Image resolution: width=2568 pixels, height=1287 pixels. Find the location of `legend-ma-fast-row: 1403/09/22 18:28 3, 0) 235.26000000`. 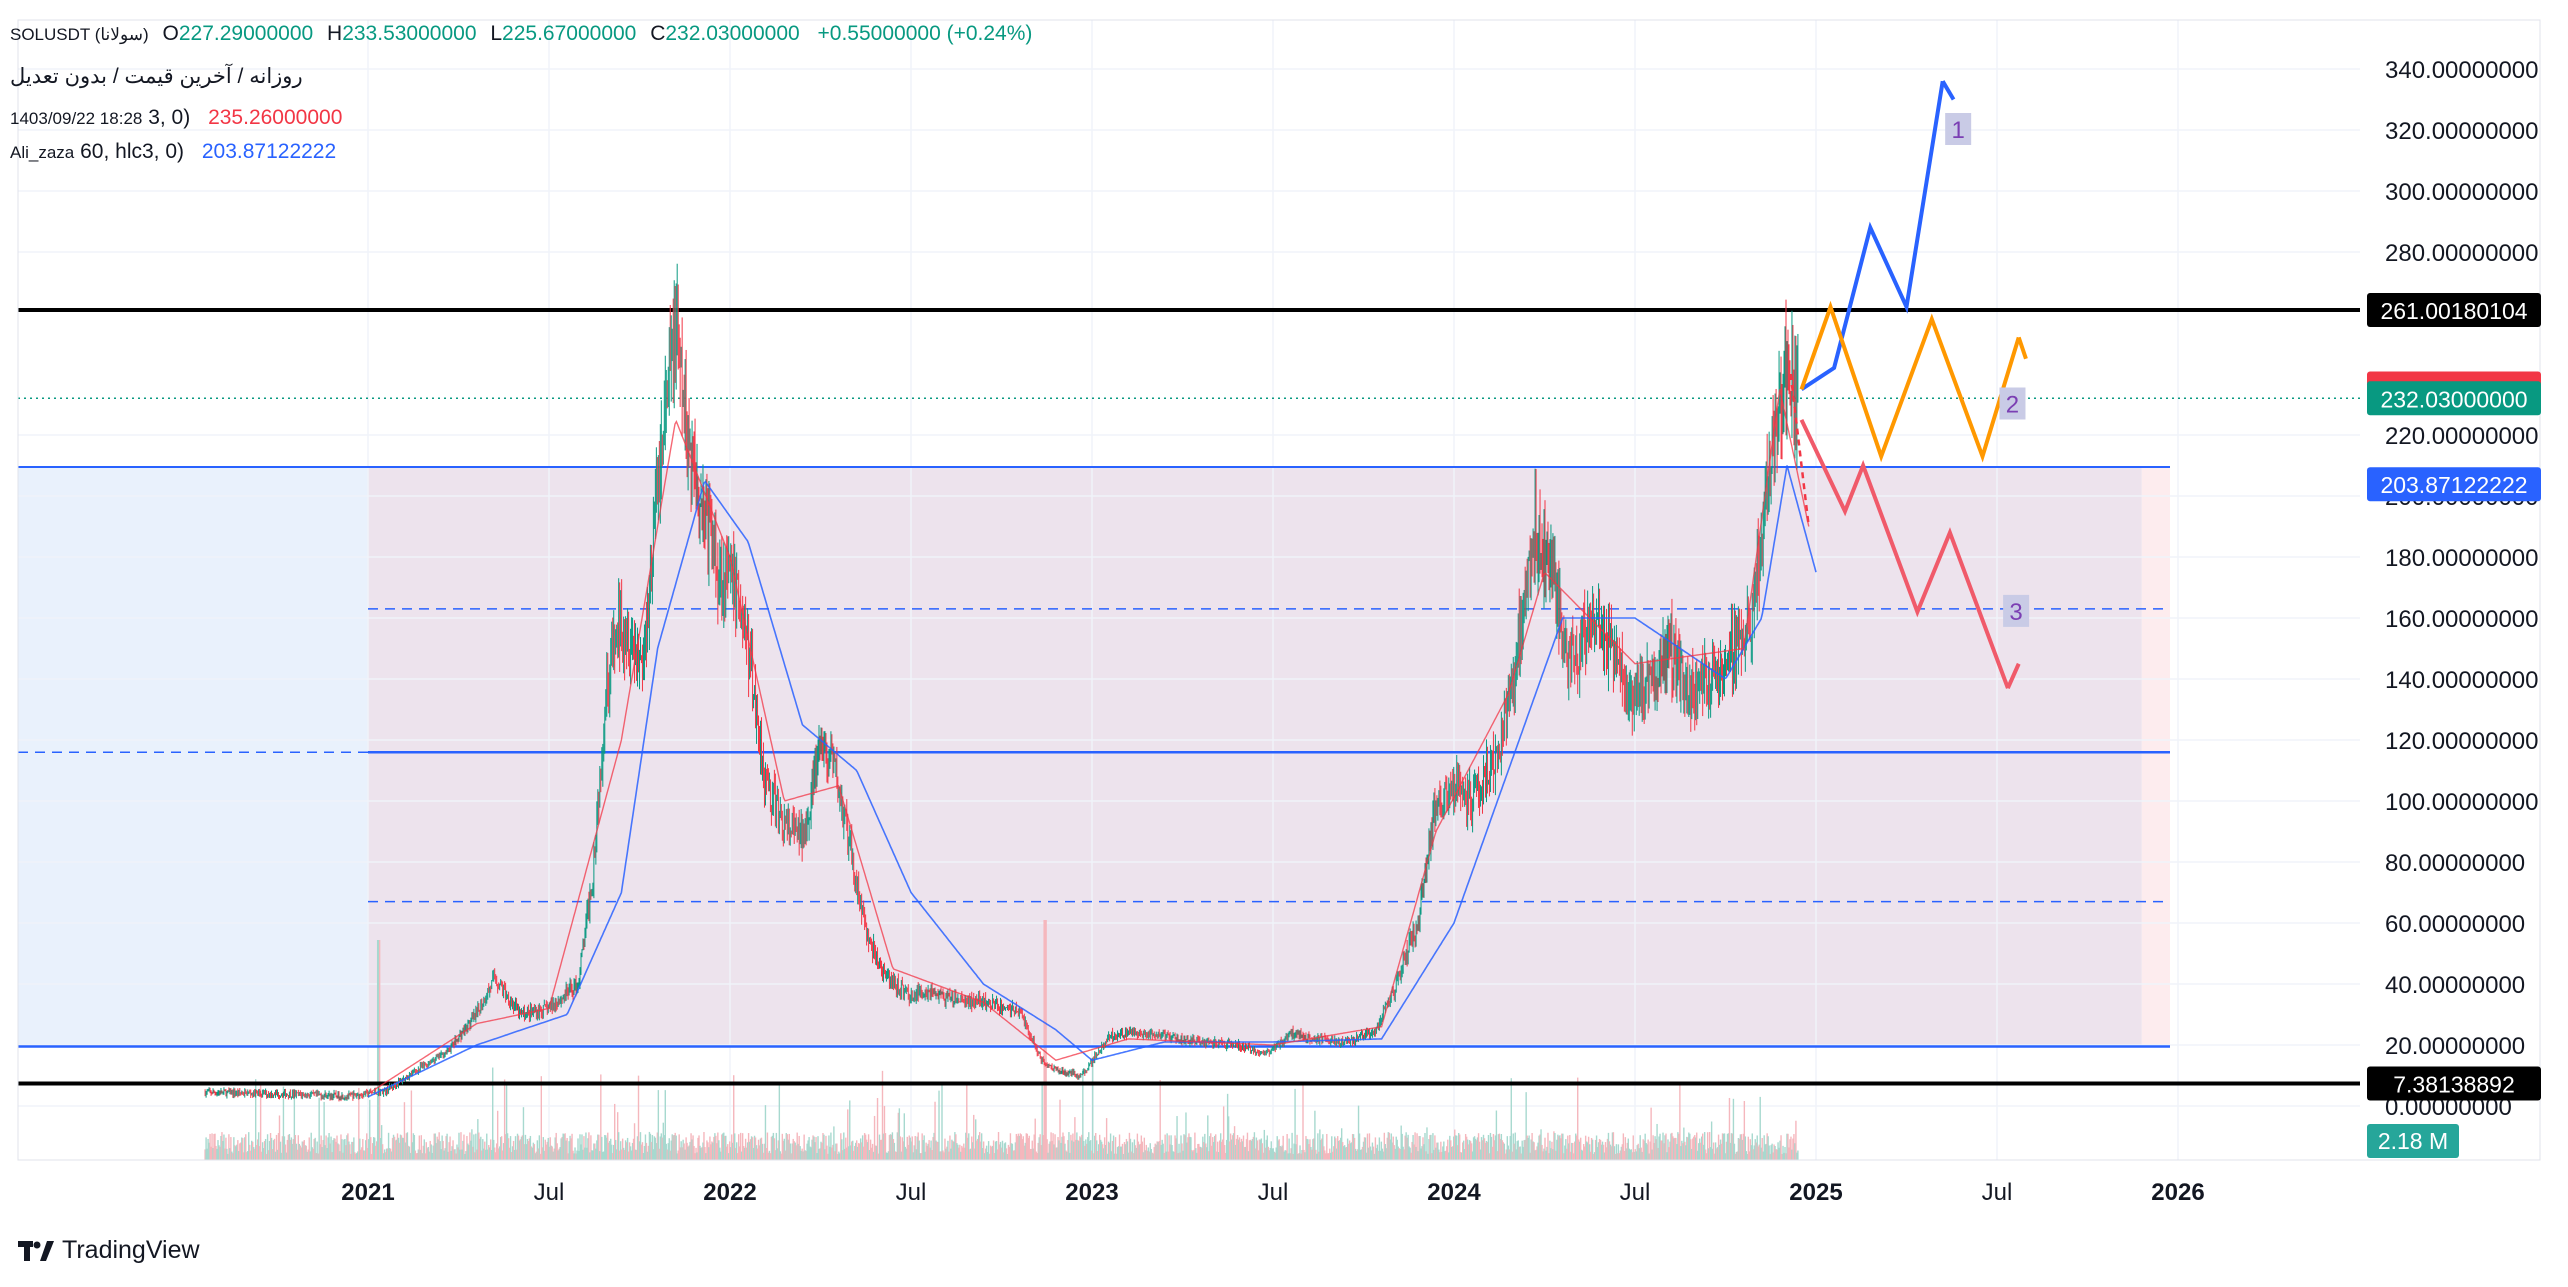

legend-ma-fast-row: 1403/09/22 18:28 3, 0) 235.26000000 is located at coordinates (176, 118).